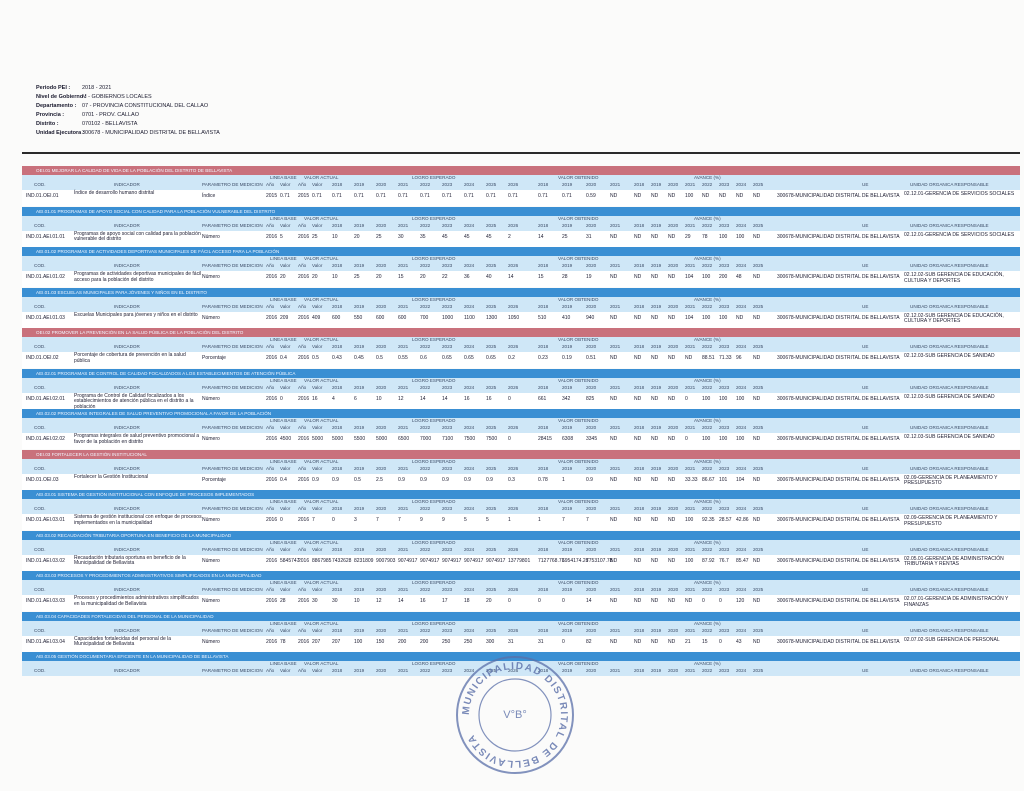 This screenshot has height=791, width=1024. What do you see at coordinates (740, 601) in the screenshot?
I see `progress-value: 120` at bounding box center [740, 601].